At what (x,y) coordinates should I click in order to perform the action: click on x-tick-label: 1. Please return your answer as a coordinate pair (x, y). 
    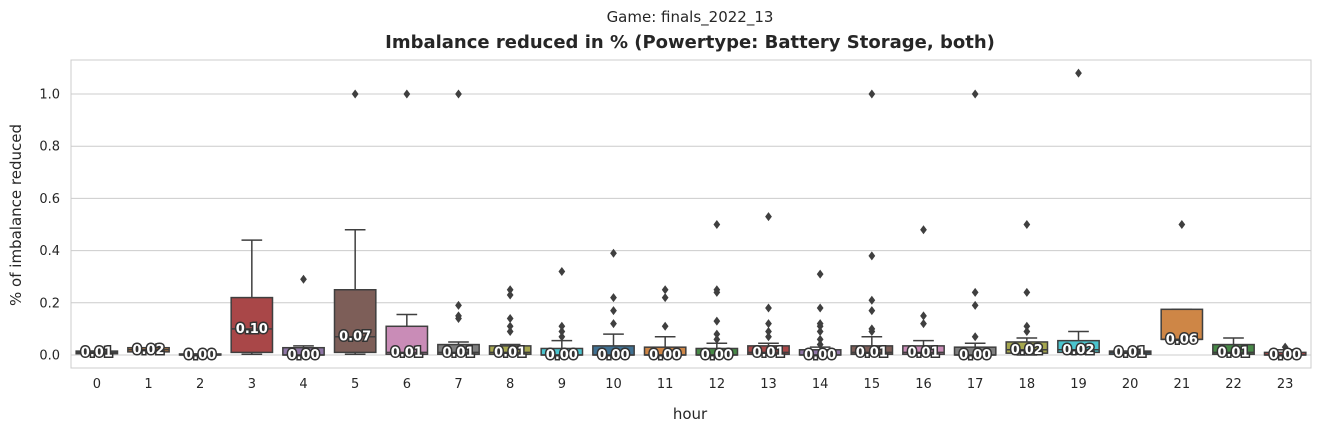
    Looking at the image, I should click on (148, 384).